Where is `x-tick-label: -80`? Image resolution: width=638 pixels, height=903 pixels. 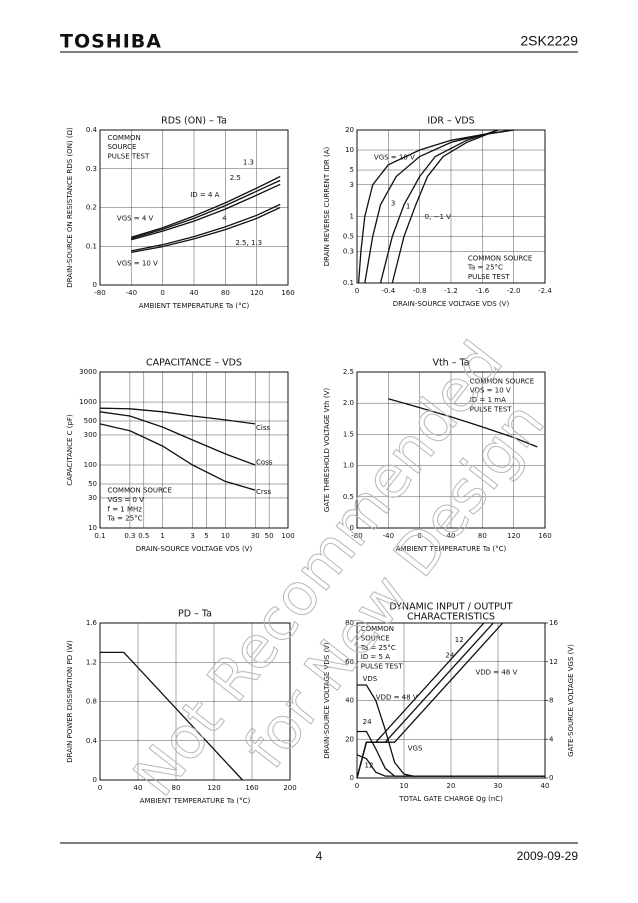
x-tick-label: -80 is located at coordinates (99, 293).